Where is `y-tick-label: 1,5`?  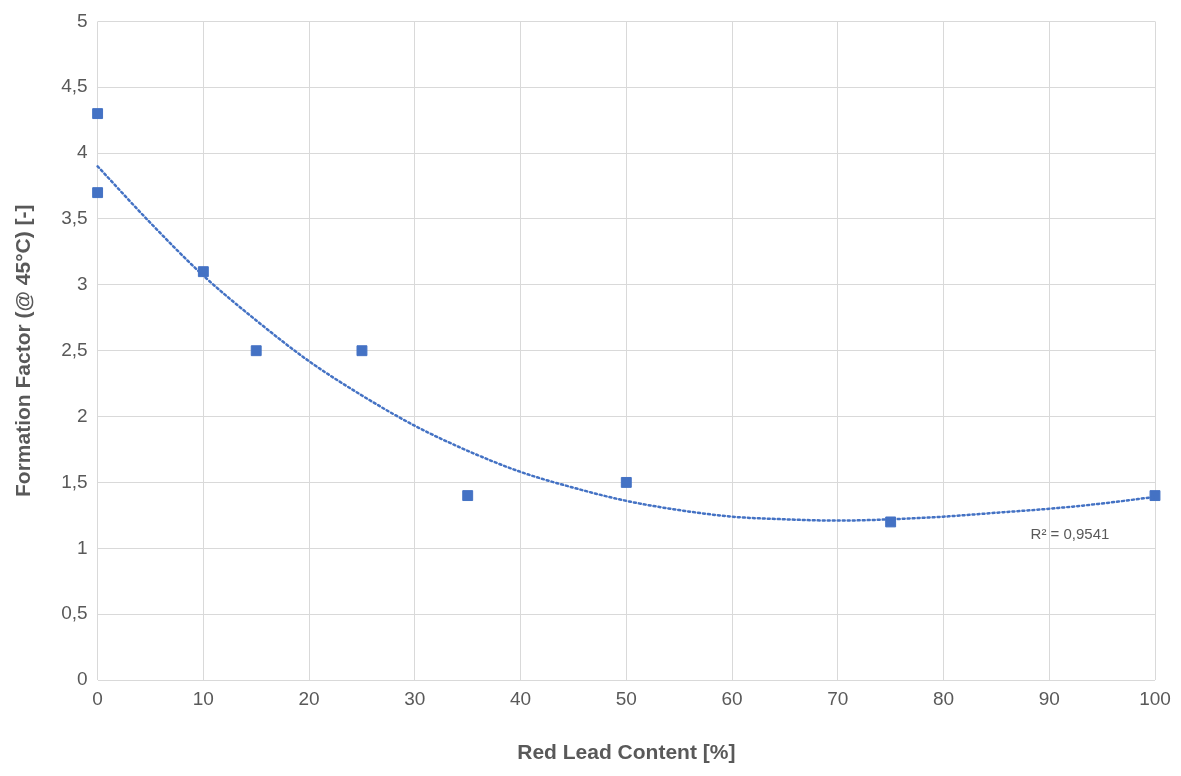 y-tick-label: 1,5 is located at coordinates (74, 481).